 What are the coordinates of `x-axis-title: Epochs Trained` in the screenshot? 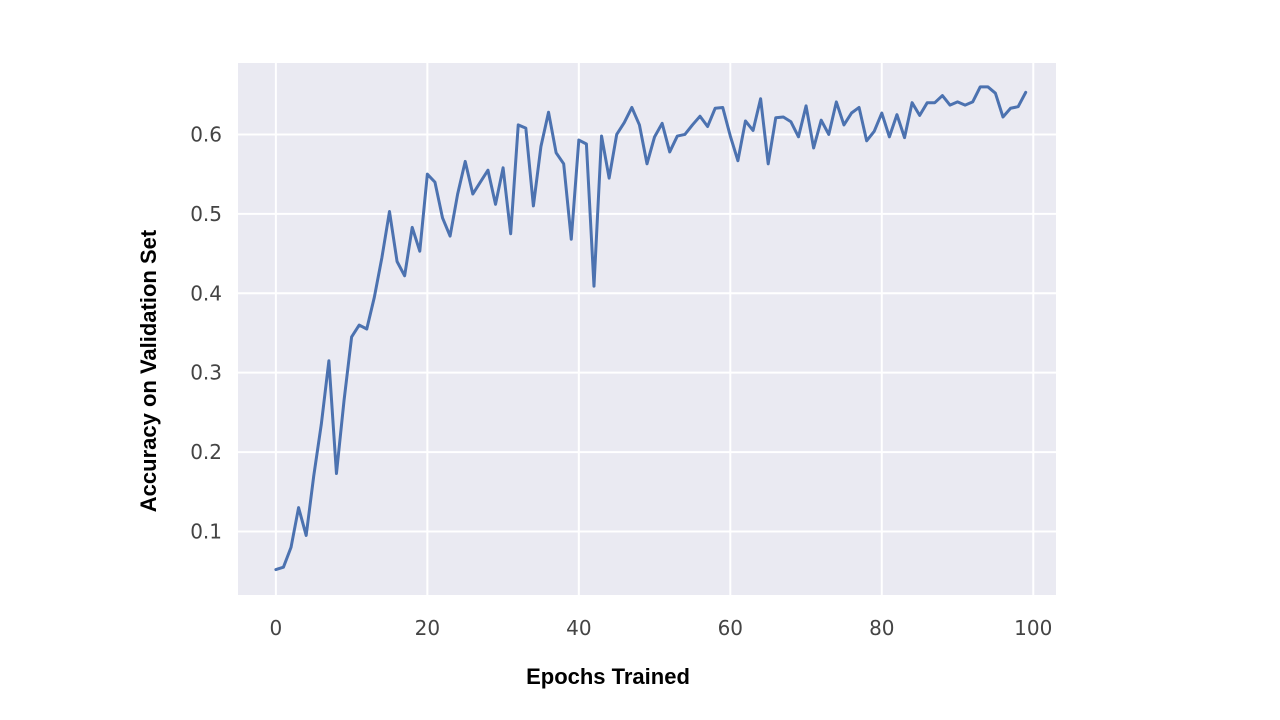 It's located at (608, 676).